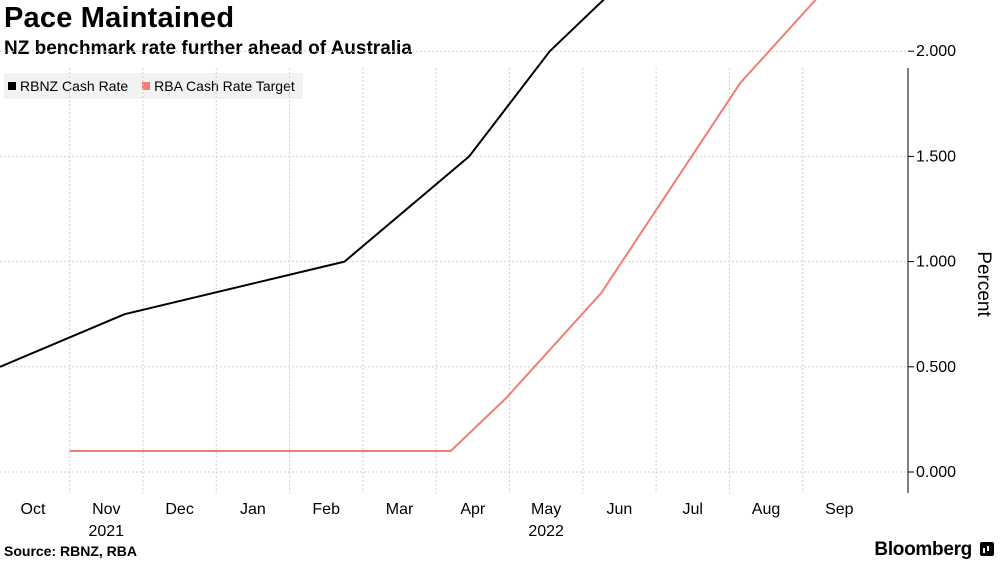  I want to click on legend: RBNZ Cash Rate RBA Cash Rate Target, so click(153, 86).